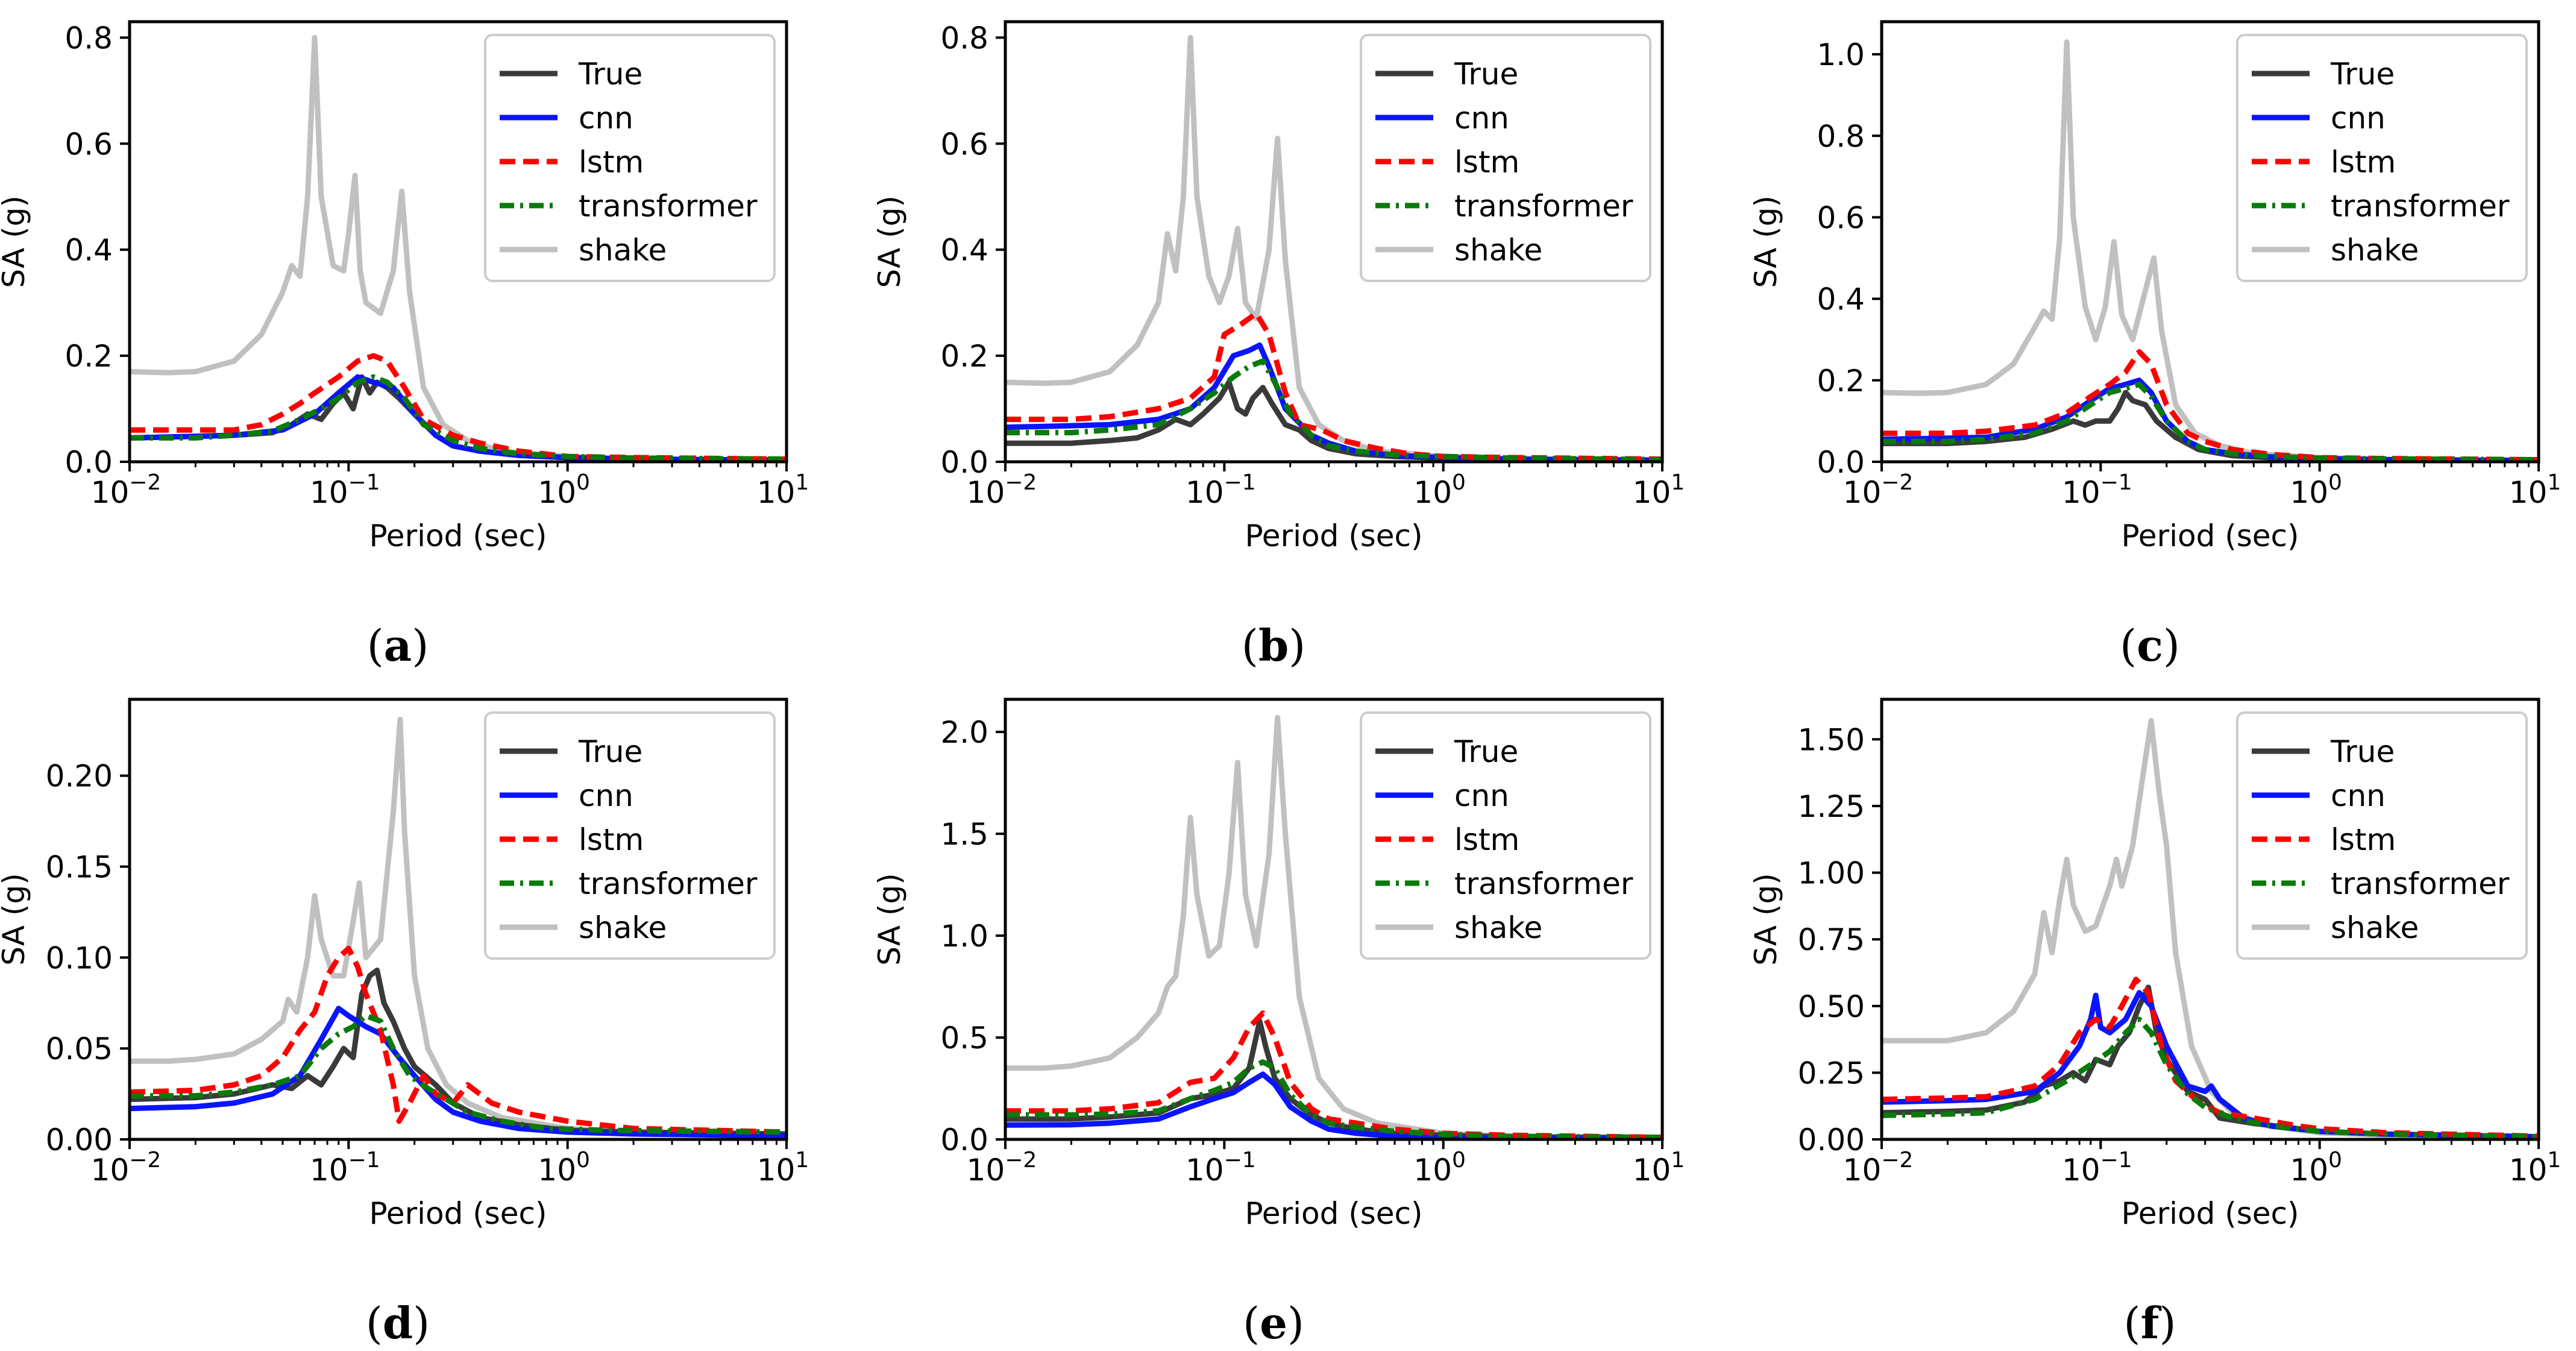 The height and width of the screenshot is (1351, 2576). I want to click on y-tick-label: 0.00, so click(79, 1140).